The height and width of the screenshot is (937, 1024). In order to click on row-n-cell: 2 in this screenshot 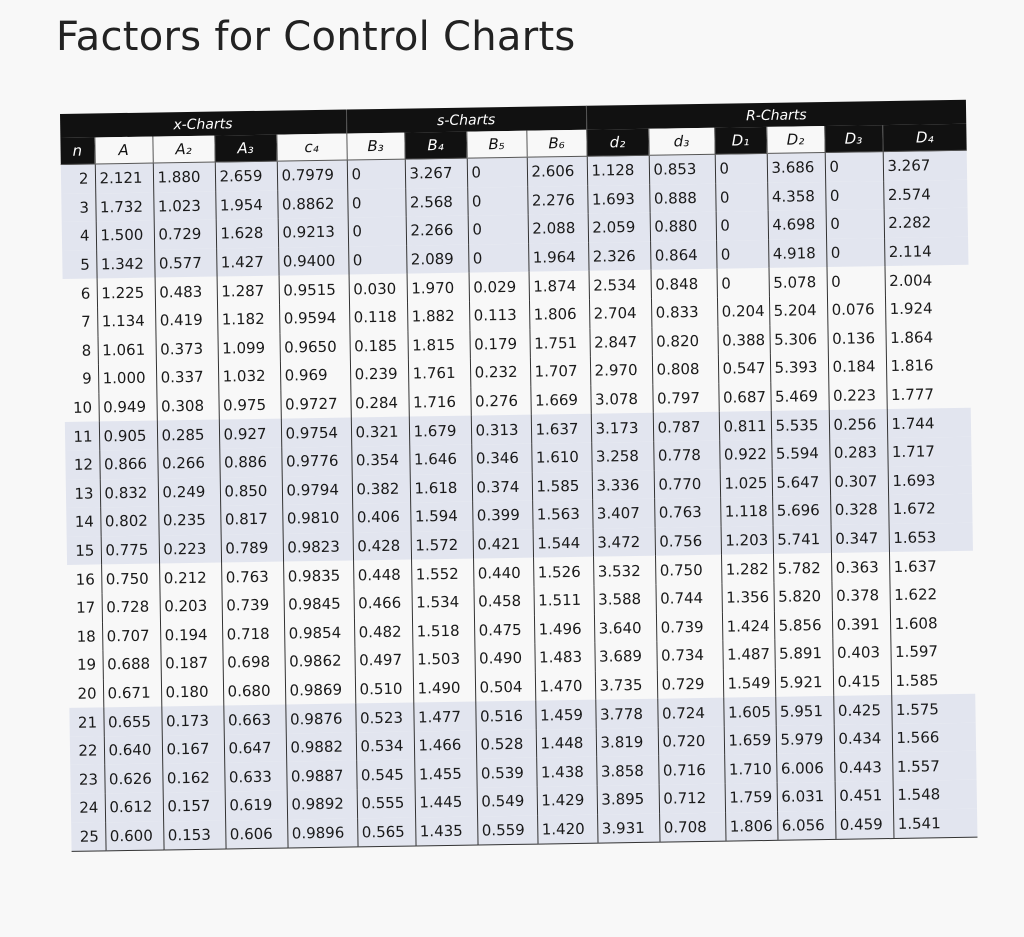, I will do `click(78, 178)`.